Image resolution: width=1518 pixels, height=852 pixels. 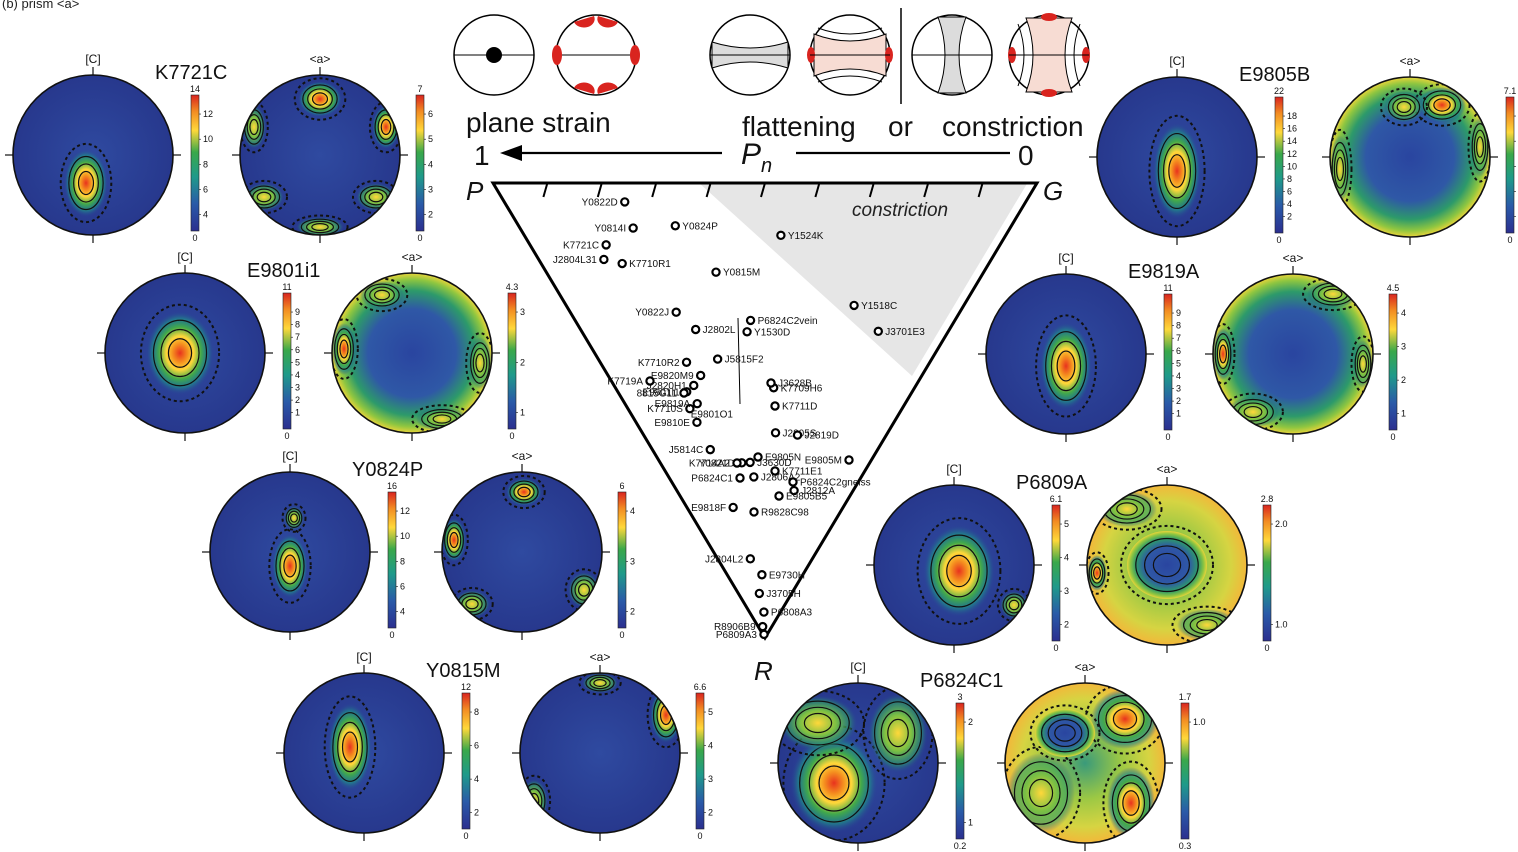 What do you see at coordinates (600, 202) in the screenshot?
I see `sample-label: Y0822D` at bounding box center [600, 202].